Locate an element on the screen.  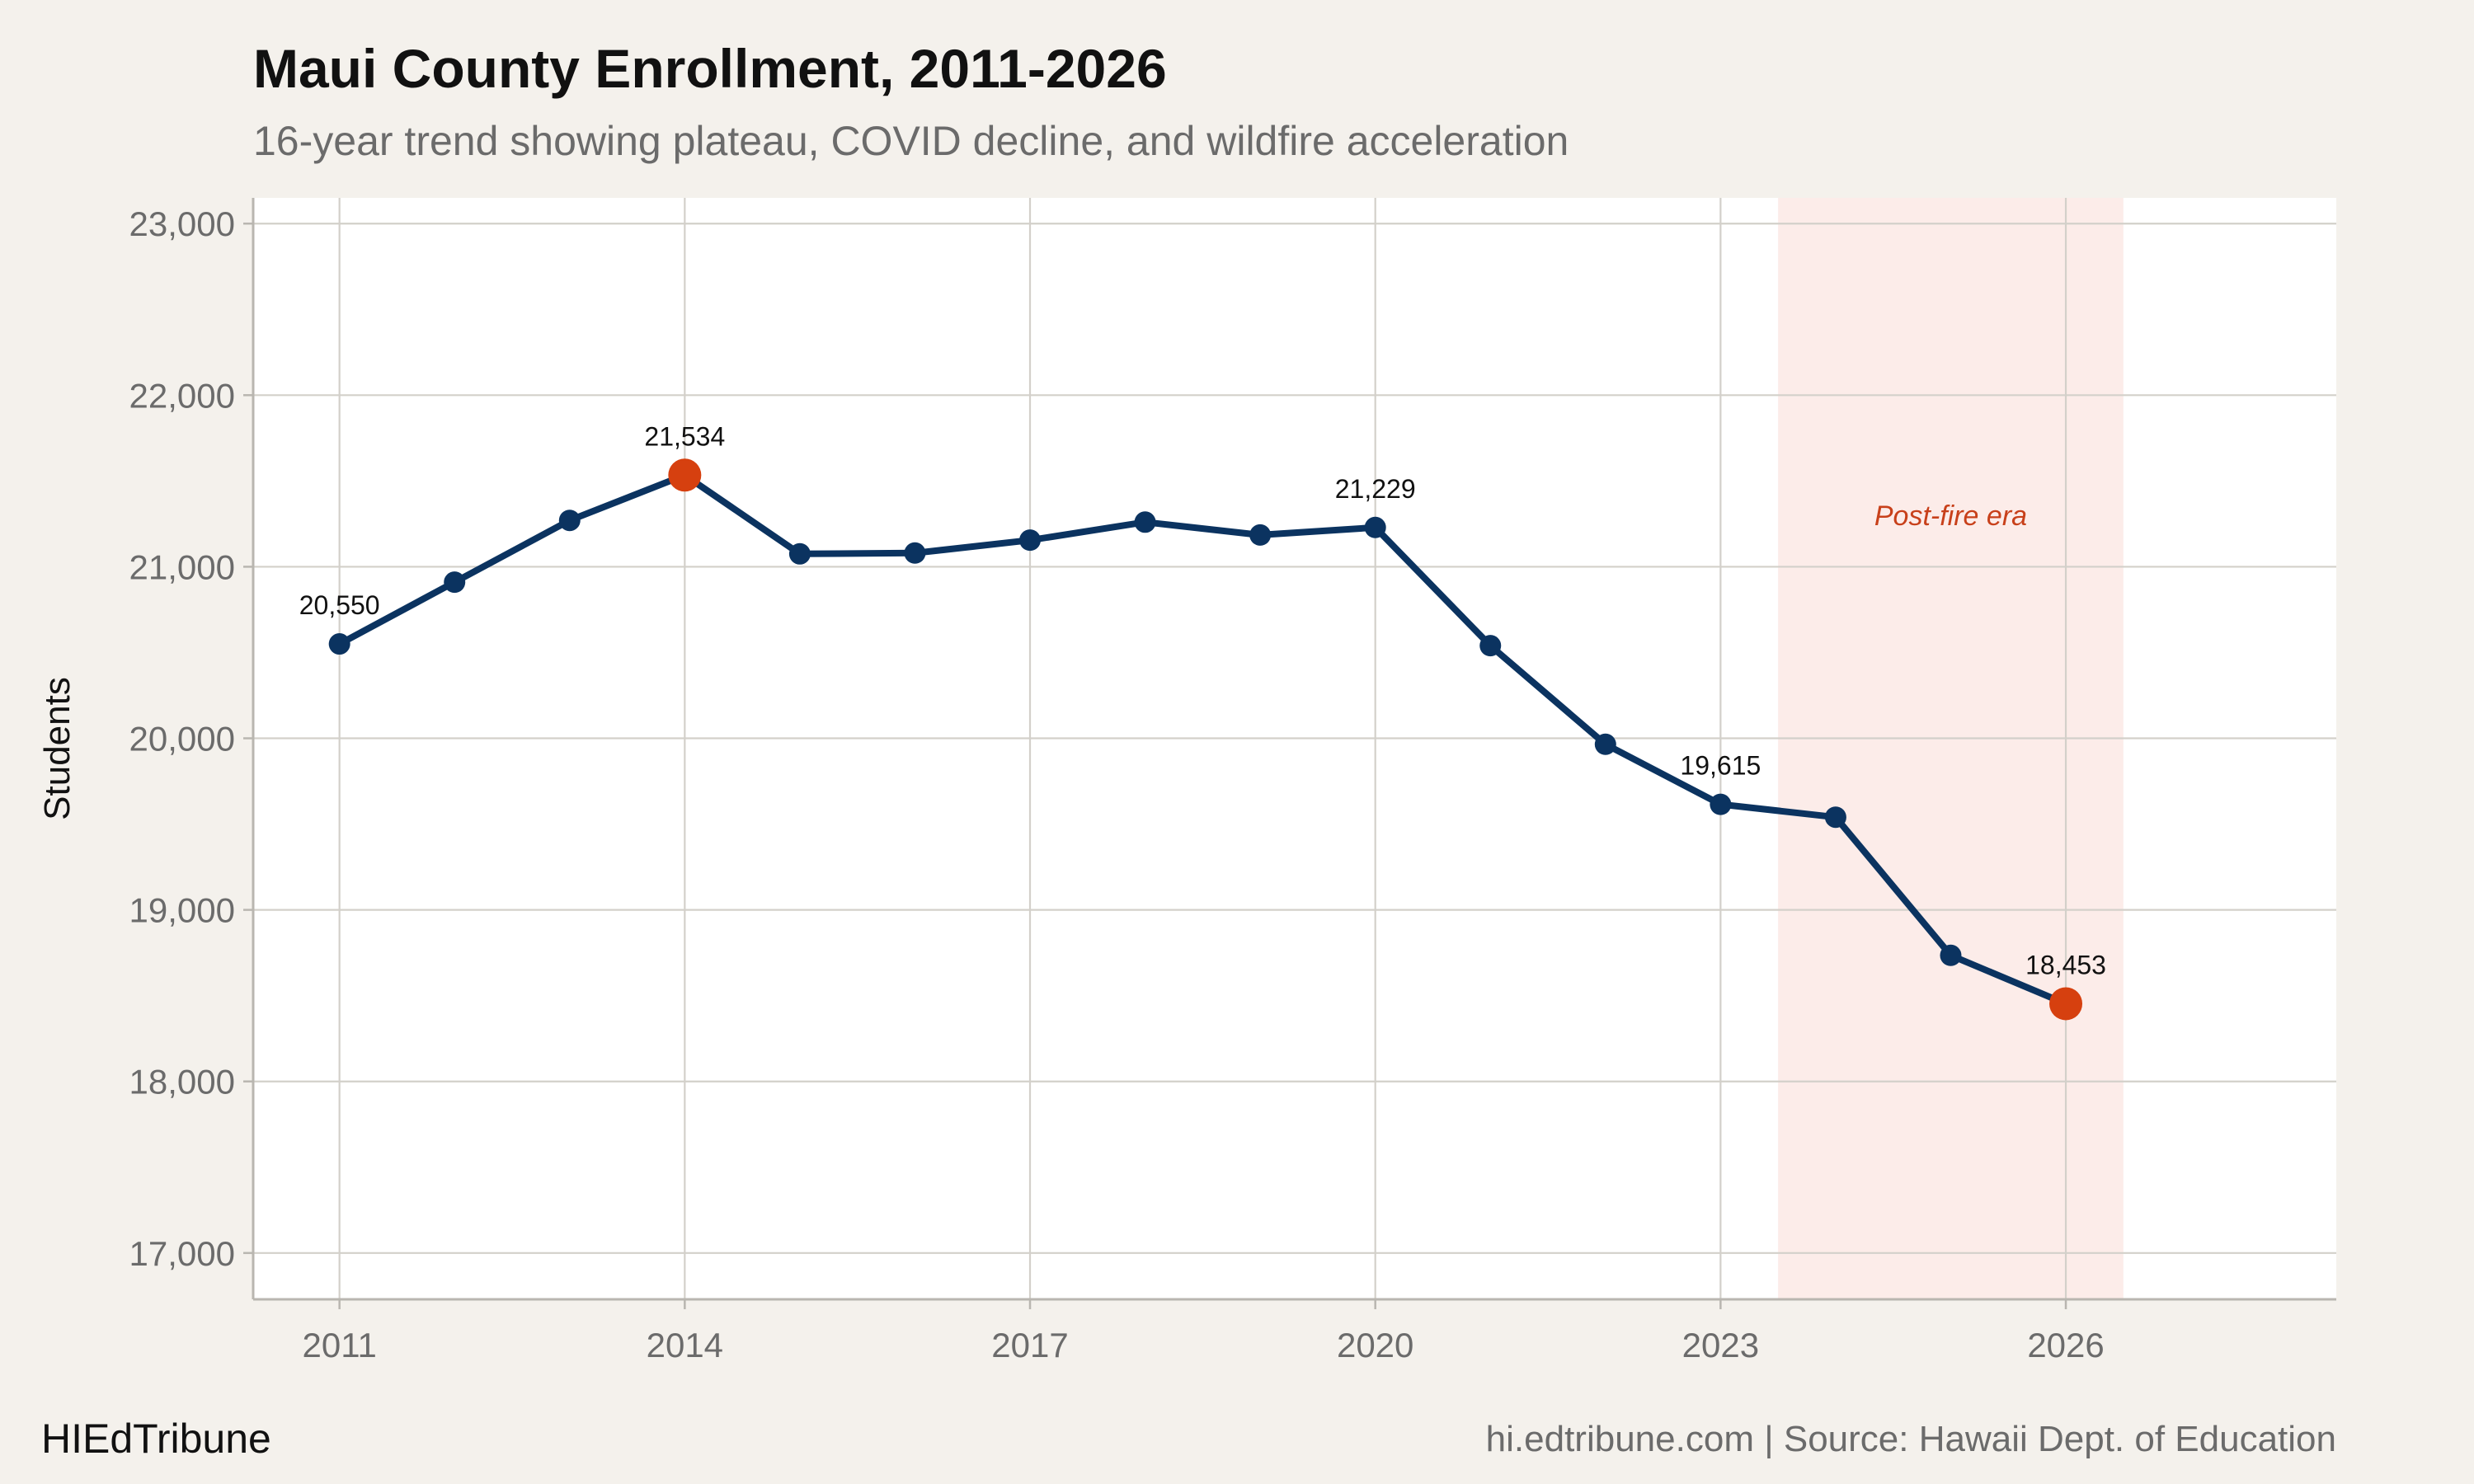
y-tick-label: 17,000 is located at coordinates (182, 1253).